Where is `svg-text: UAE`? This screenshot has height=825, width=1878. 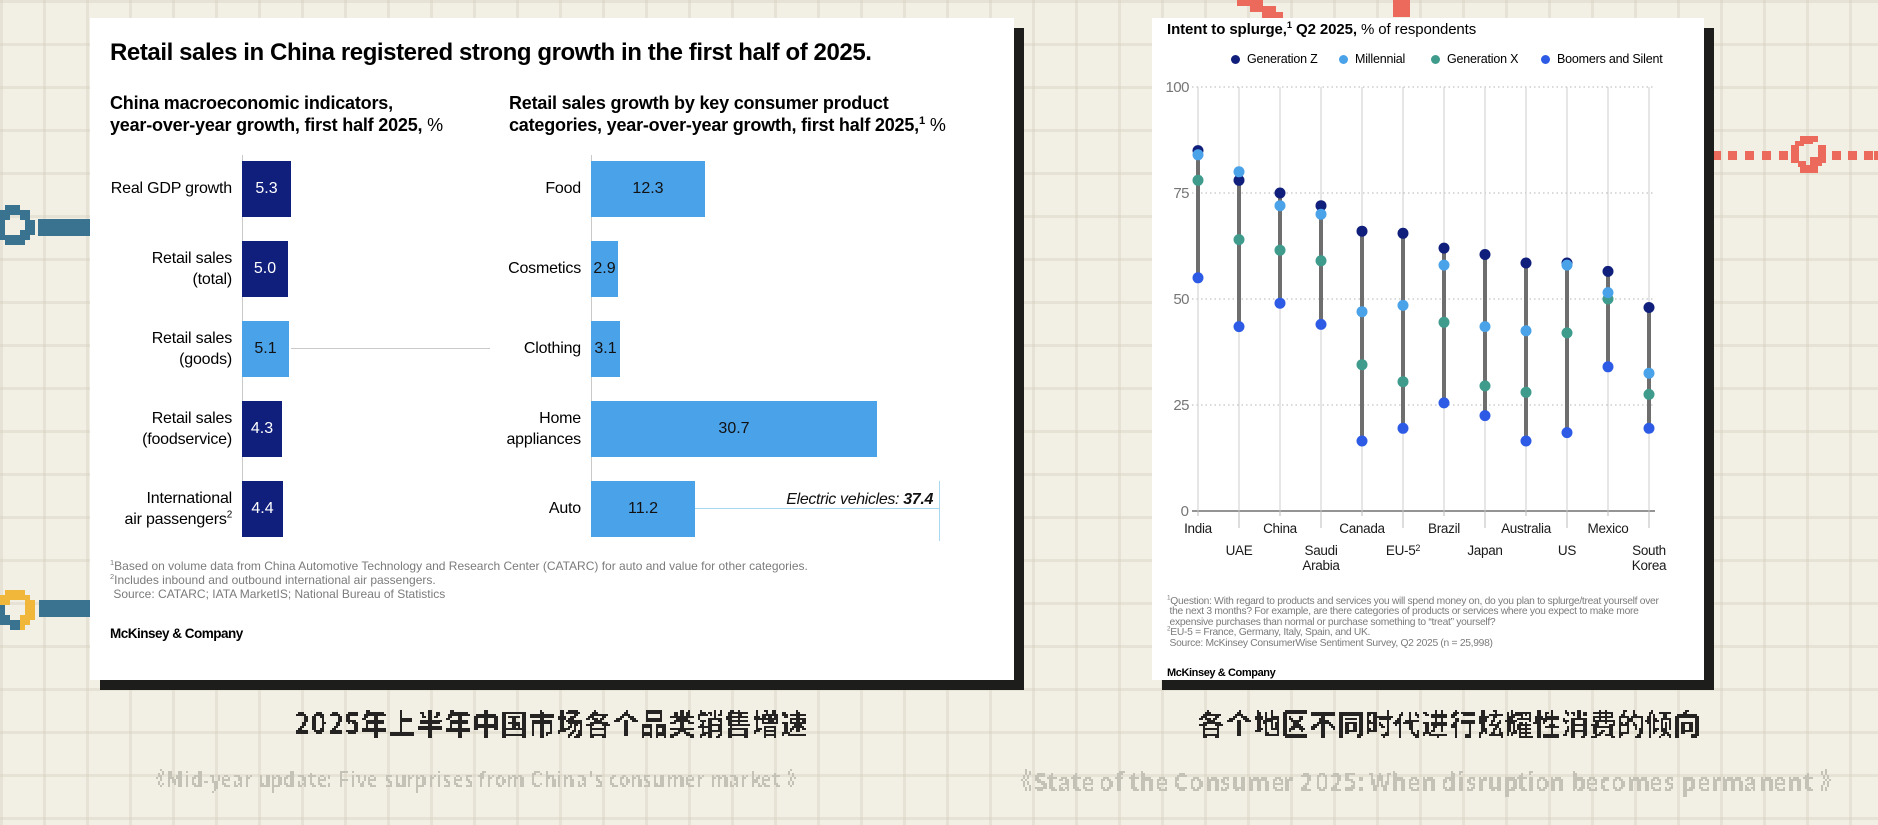
svg-text: UAE is located at coordinates (1239, 550).